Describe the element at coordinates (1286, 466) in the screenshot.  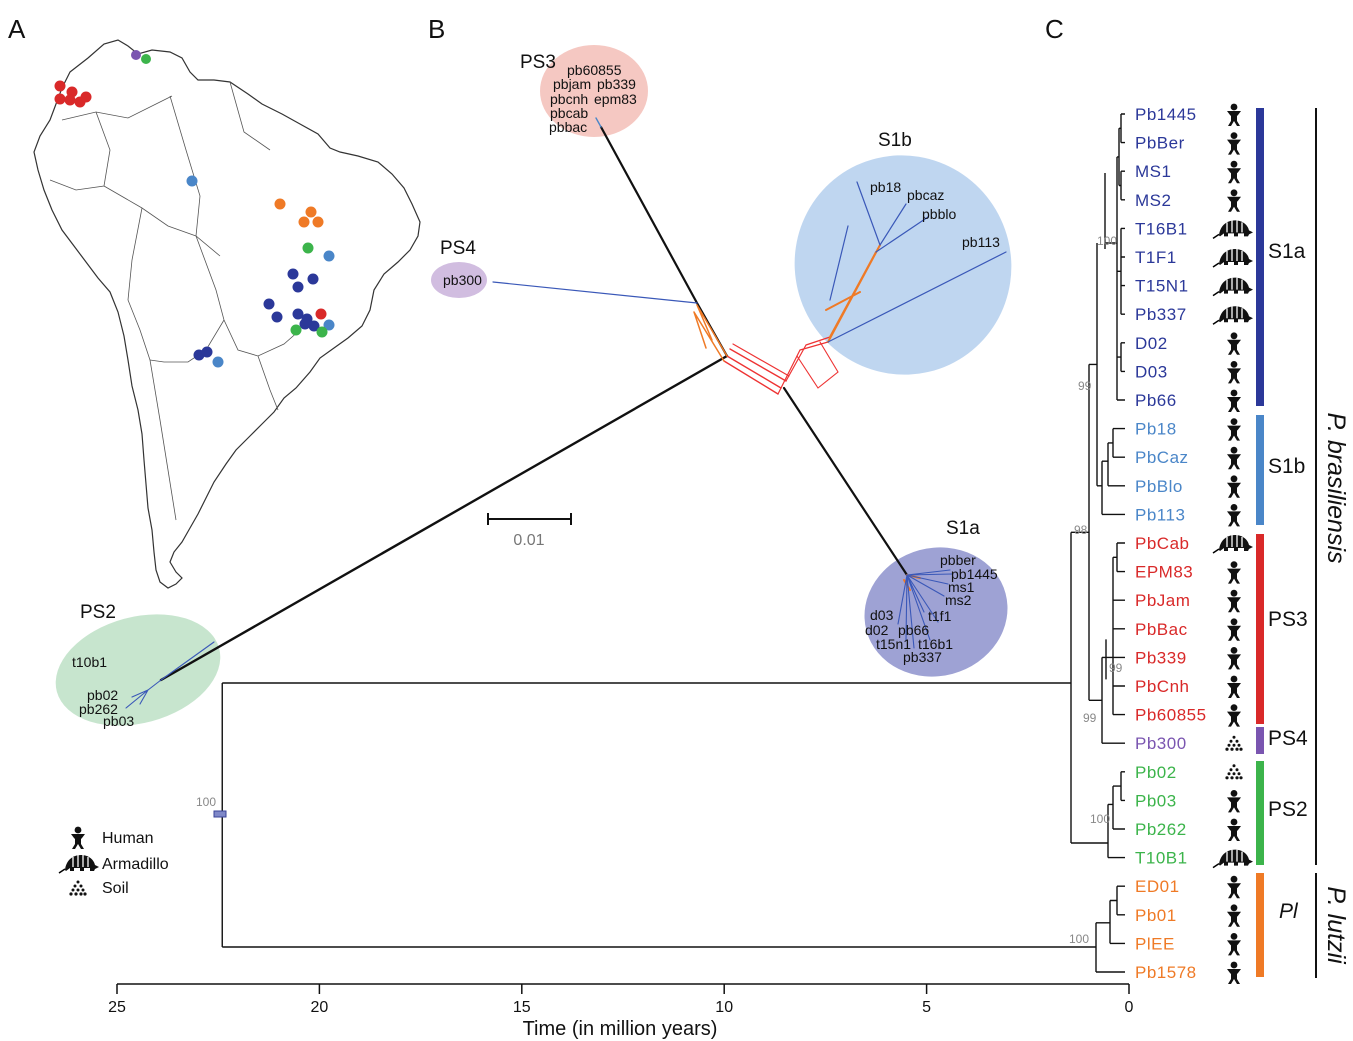
I see `clade-label-s1b: S1b` at that location.